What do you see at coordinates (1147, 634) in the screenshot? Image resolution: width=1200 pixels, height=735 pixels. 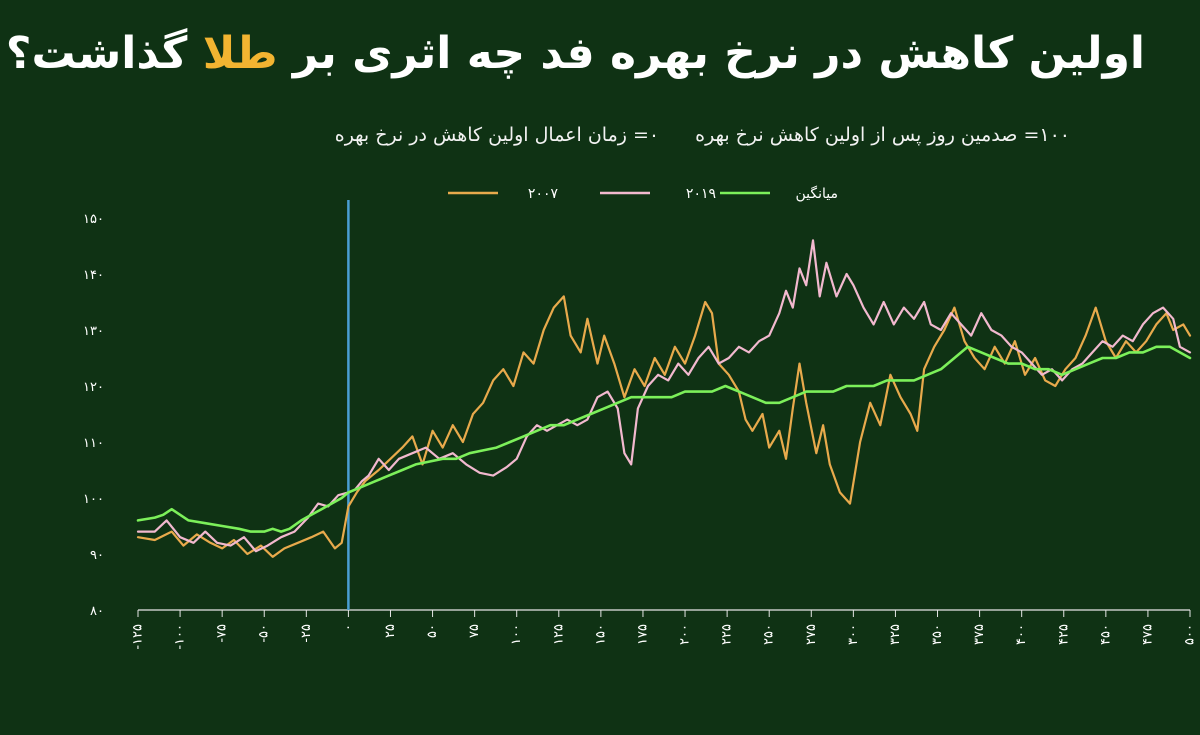 I see `x-tick-label: ۴۷۵` at bounding box center [1147, 634].